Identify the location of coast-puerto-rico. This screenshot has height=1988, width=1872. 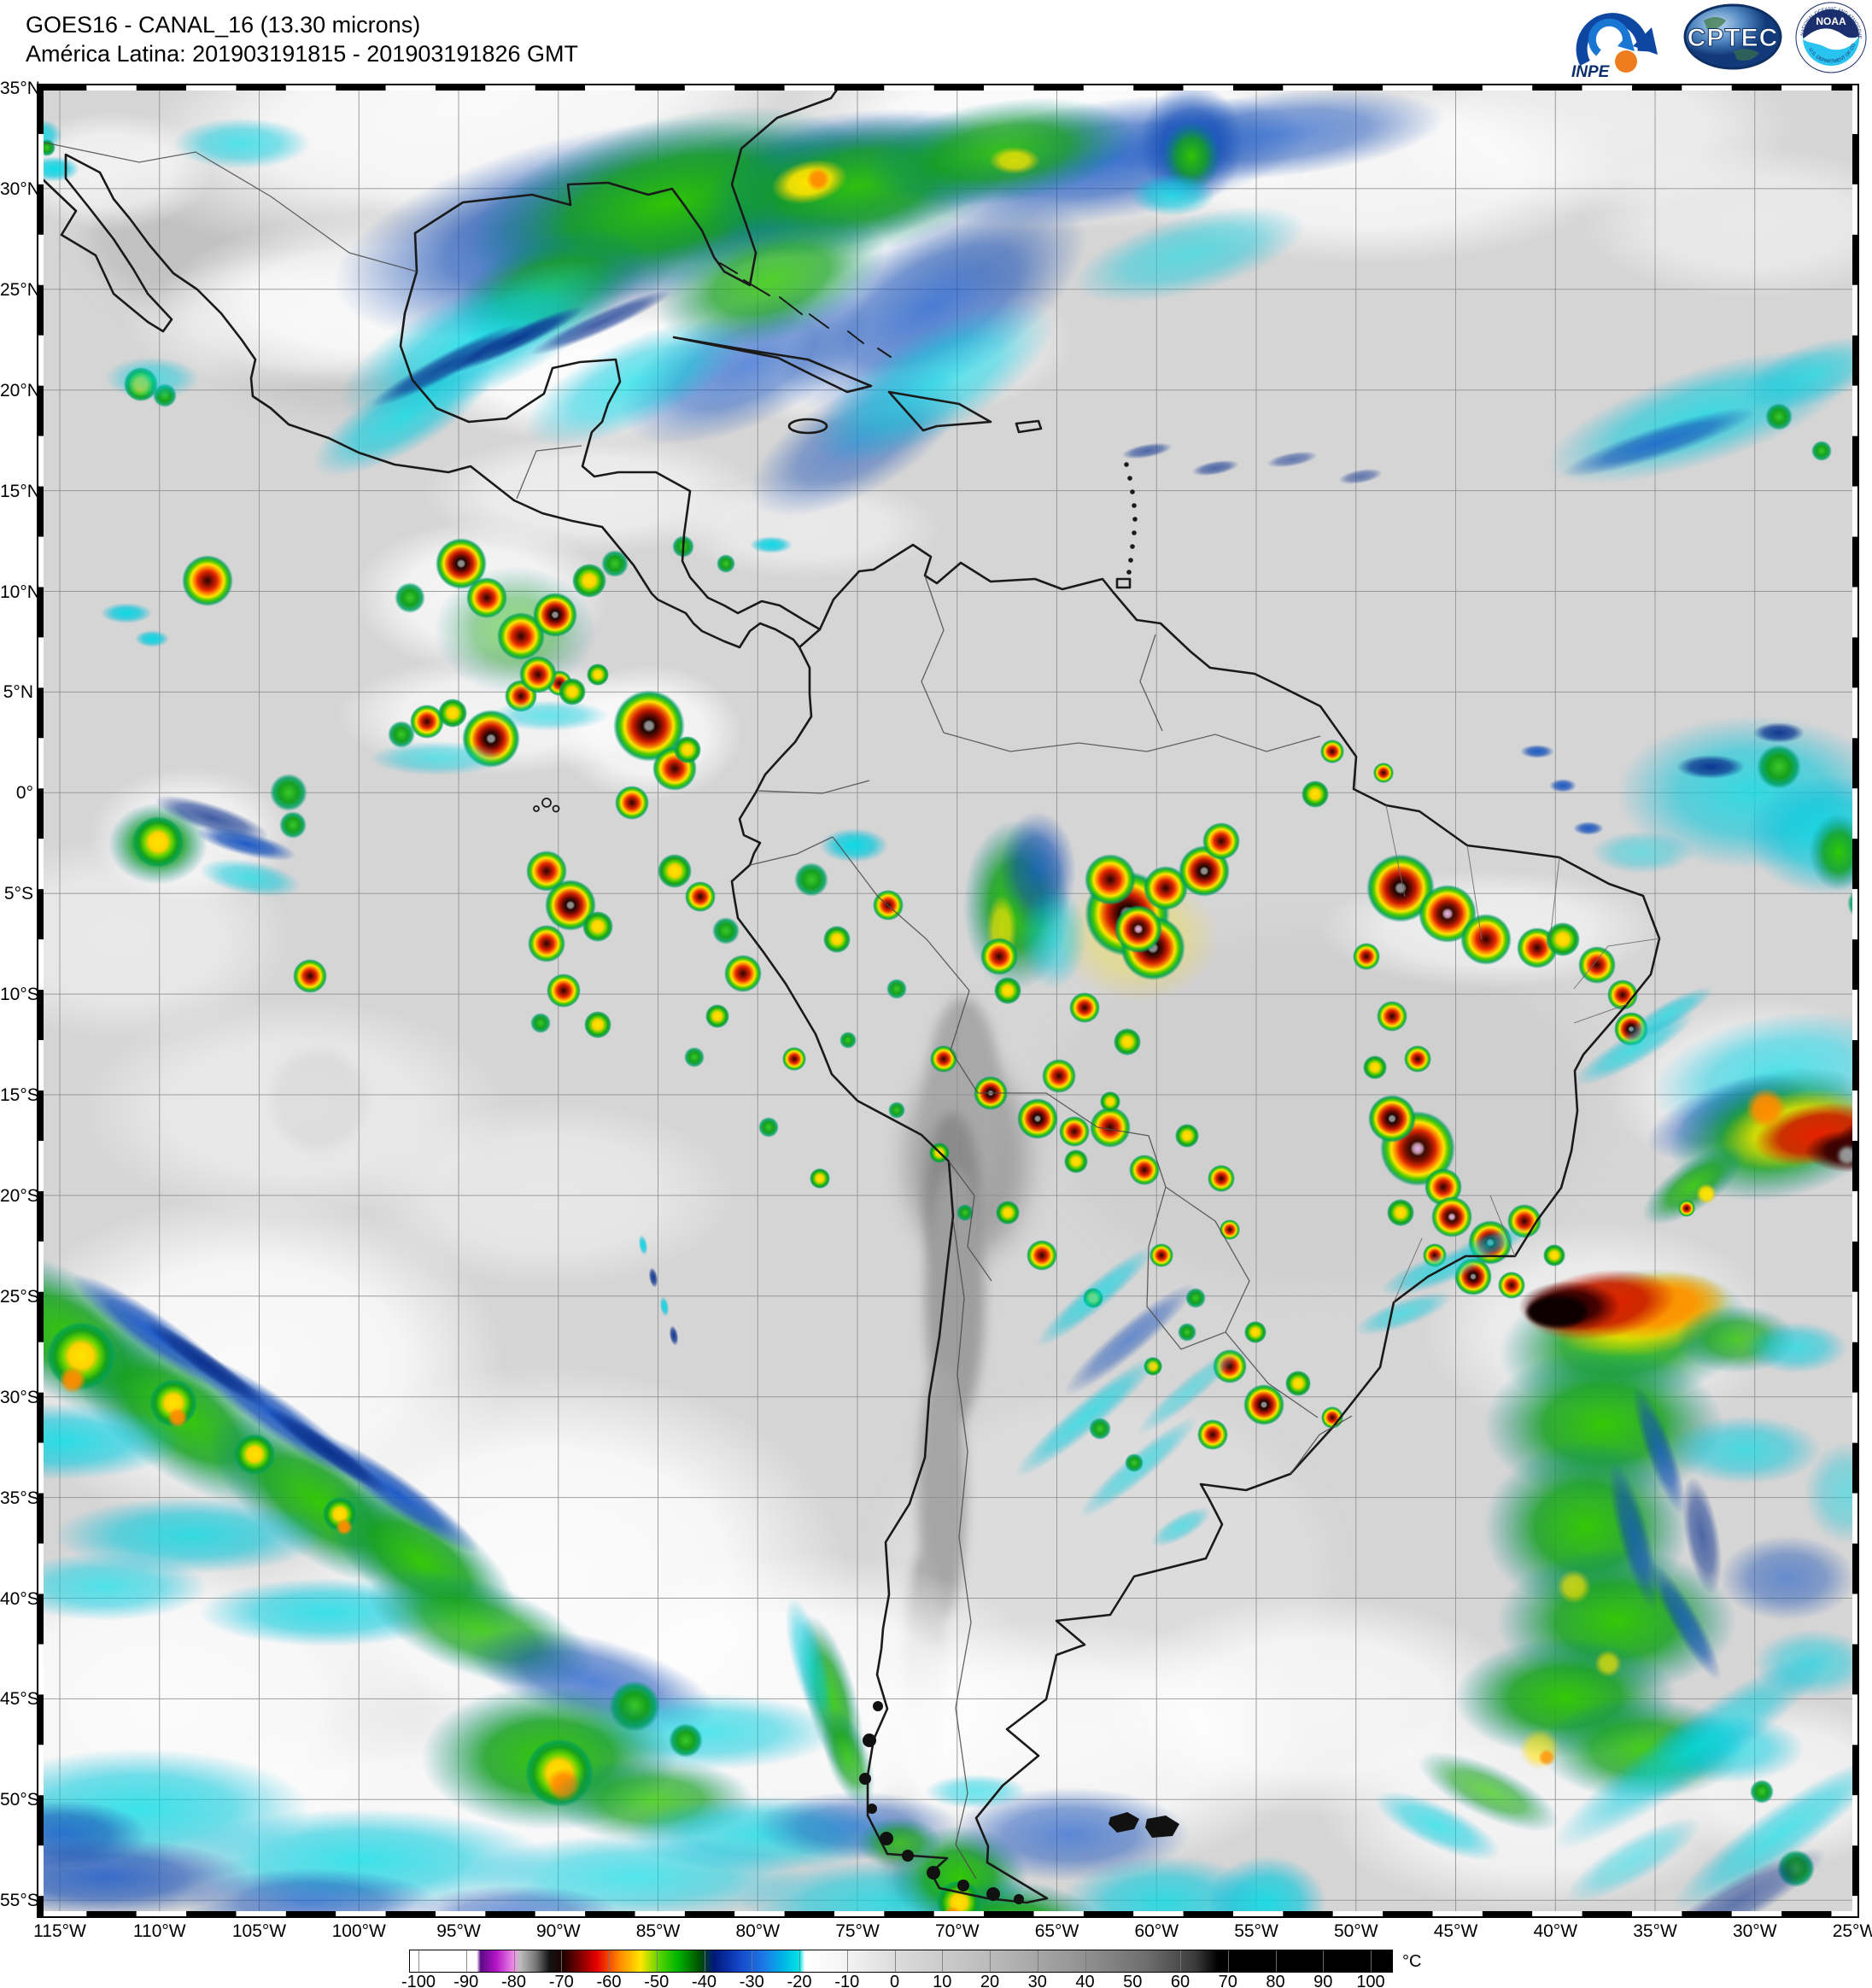
(1029, 426).